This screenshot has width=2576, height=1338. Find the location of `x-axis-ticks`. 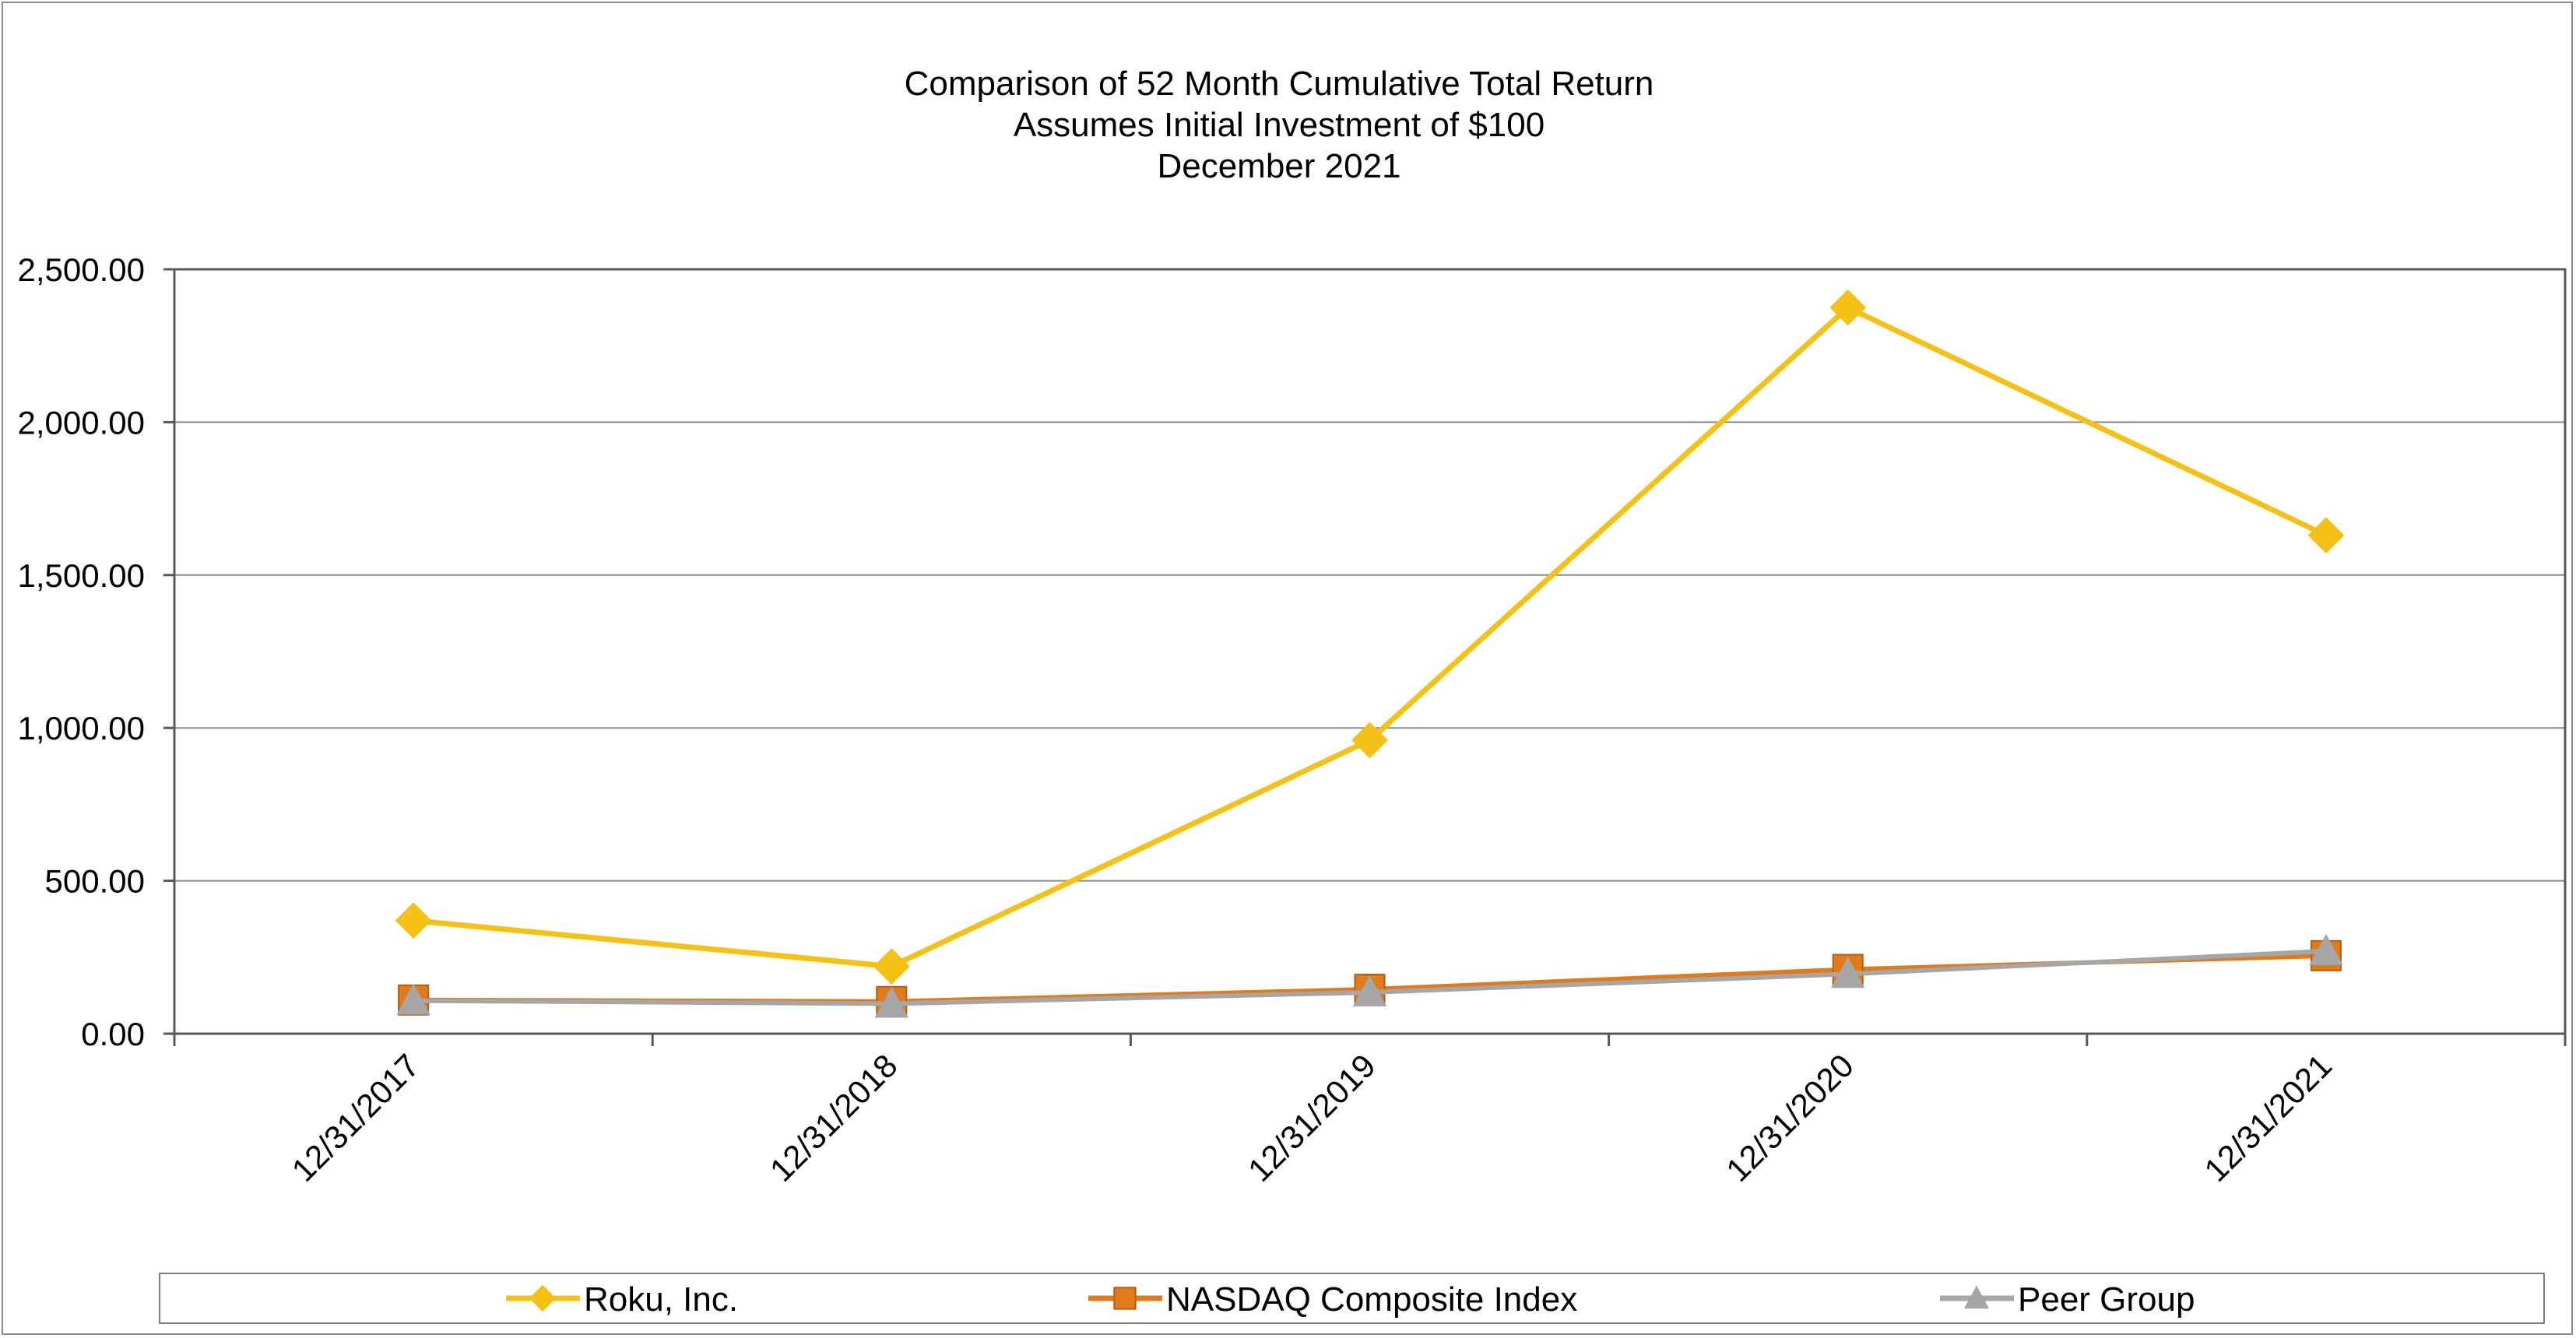

x-axis-ticks is located at coordinates (1370, 1040).